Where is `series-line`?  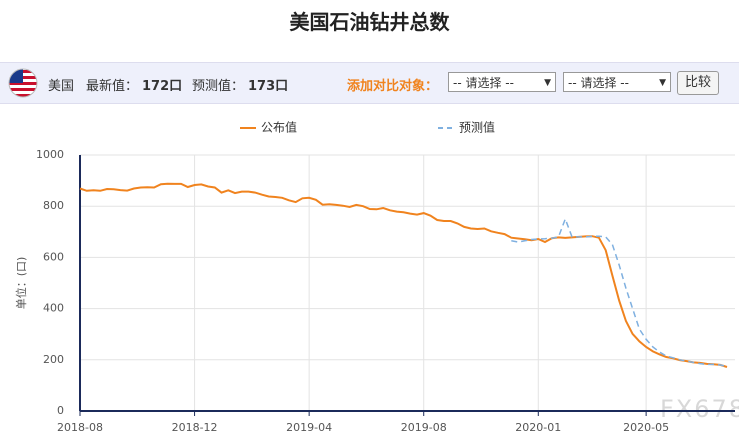 series-line is located at coordinates (619, 292).